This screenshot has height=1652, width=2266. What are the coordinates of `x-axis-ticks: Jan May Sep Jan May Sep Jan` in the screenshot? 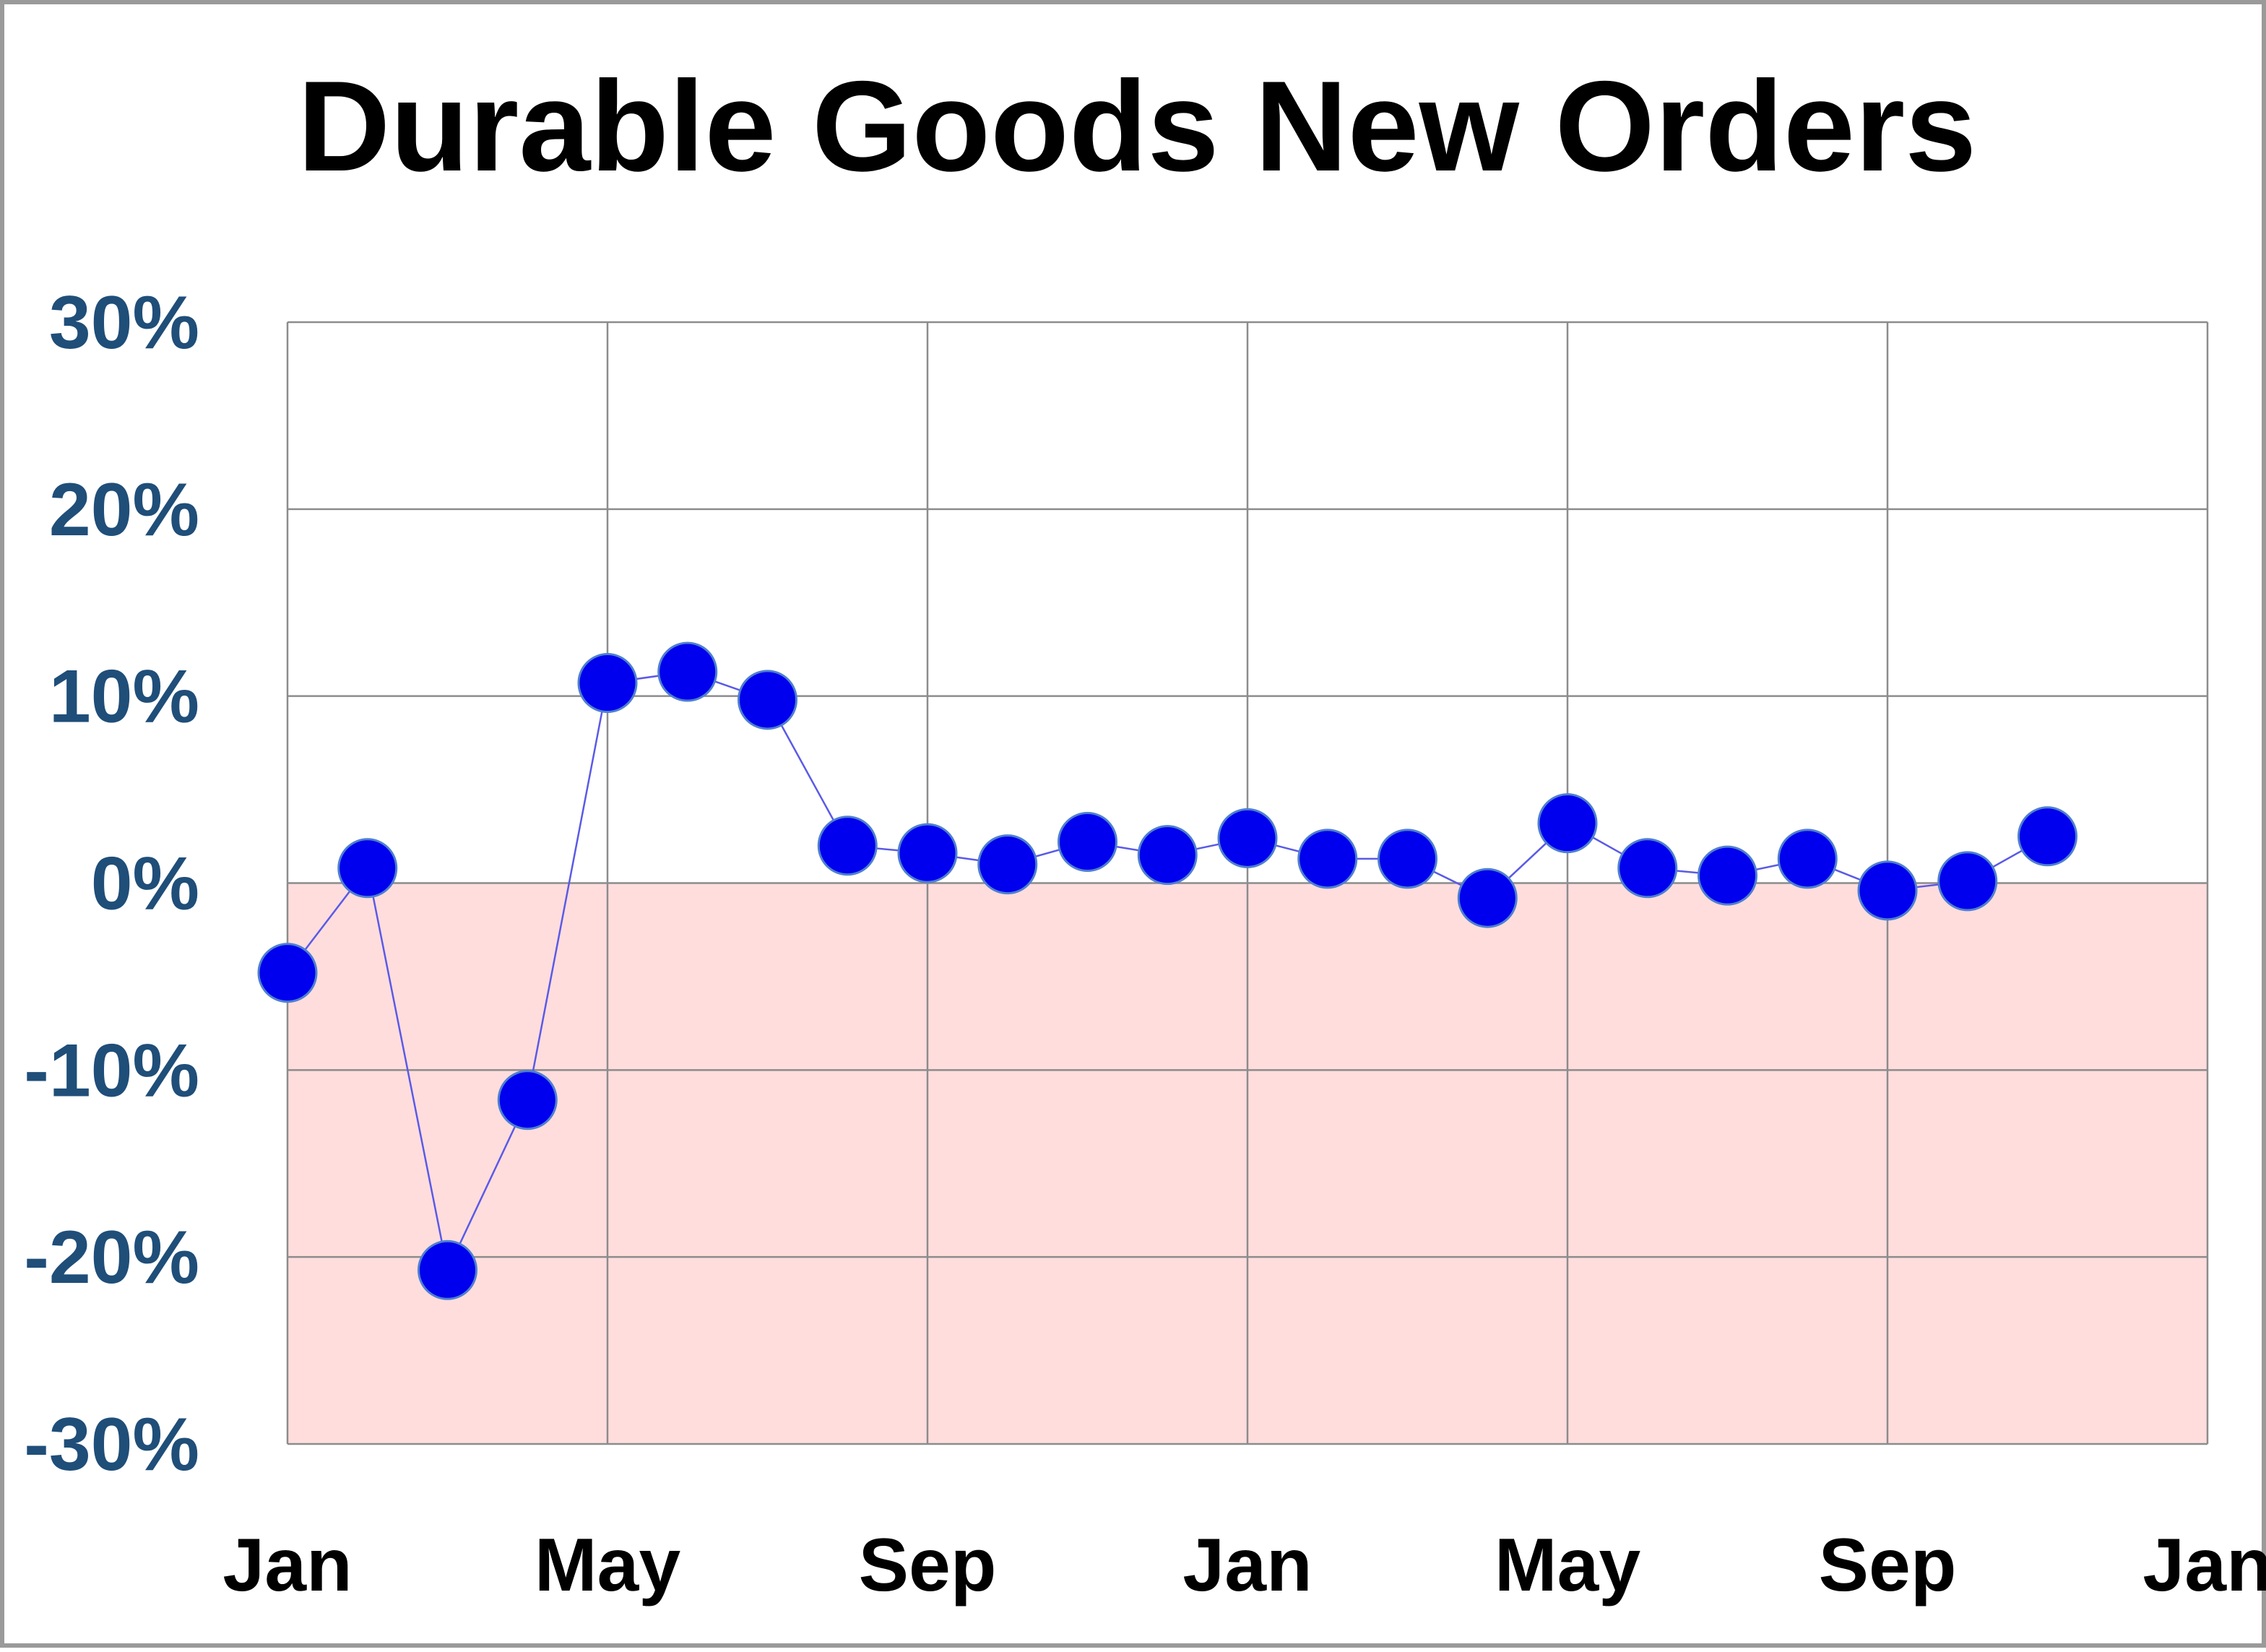 It's located at (1244, 1565).